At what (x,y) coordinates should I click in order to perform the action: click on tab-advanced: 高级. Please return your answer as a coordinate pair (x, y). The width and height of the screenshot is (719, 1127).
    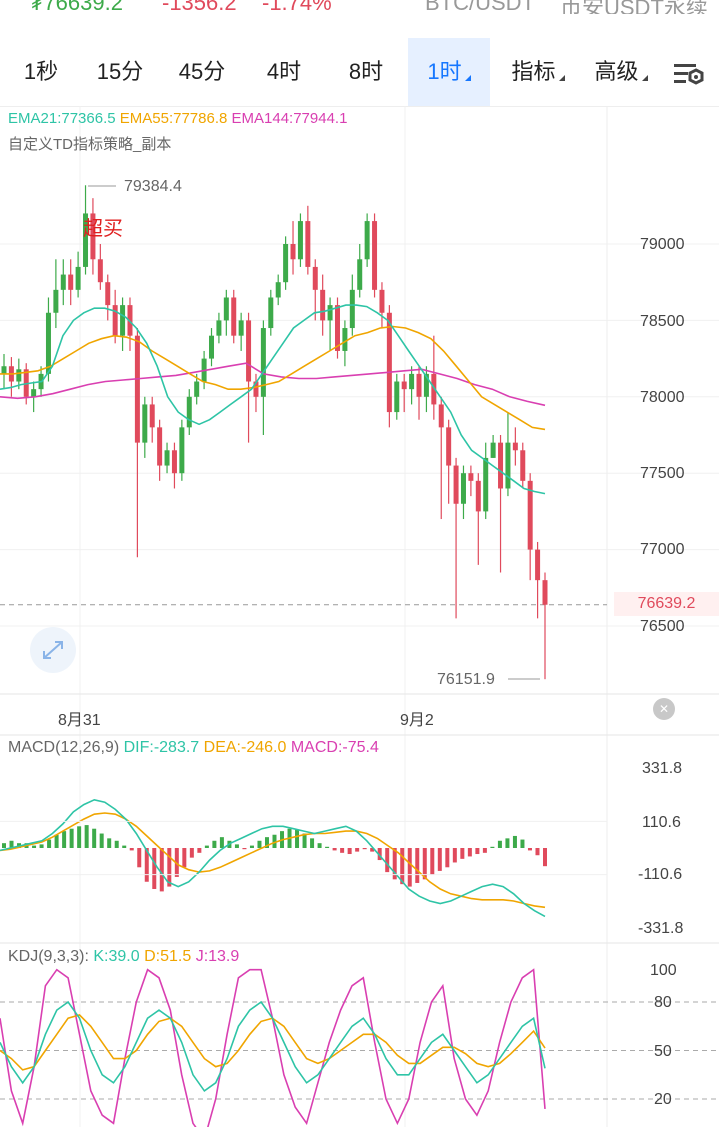
    Looking at the image, I should click on (621, 72).